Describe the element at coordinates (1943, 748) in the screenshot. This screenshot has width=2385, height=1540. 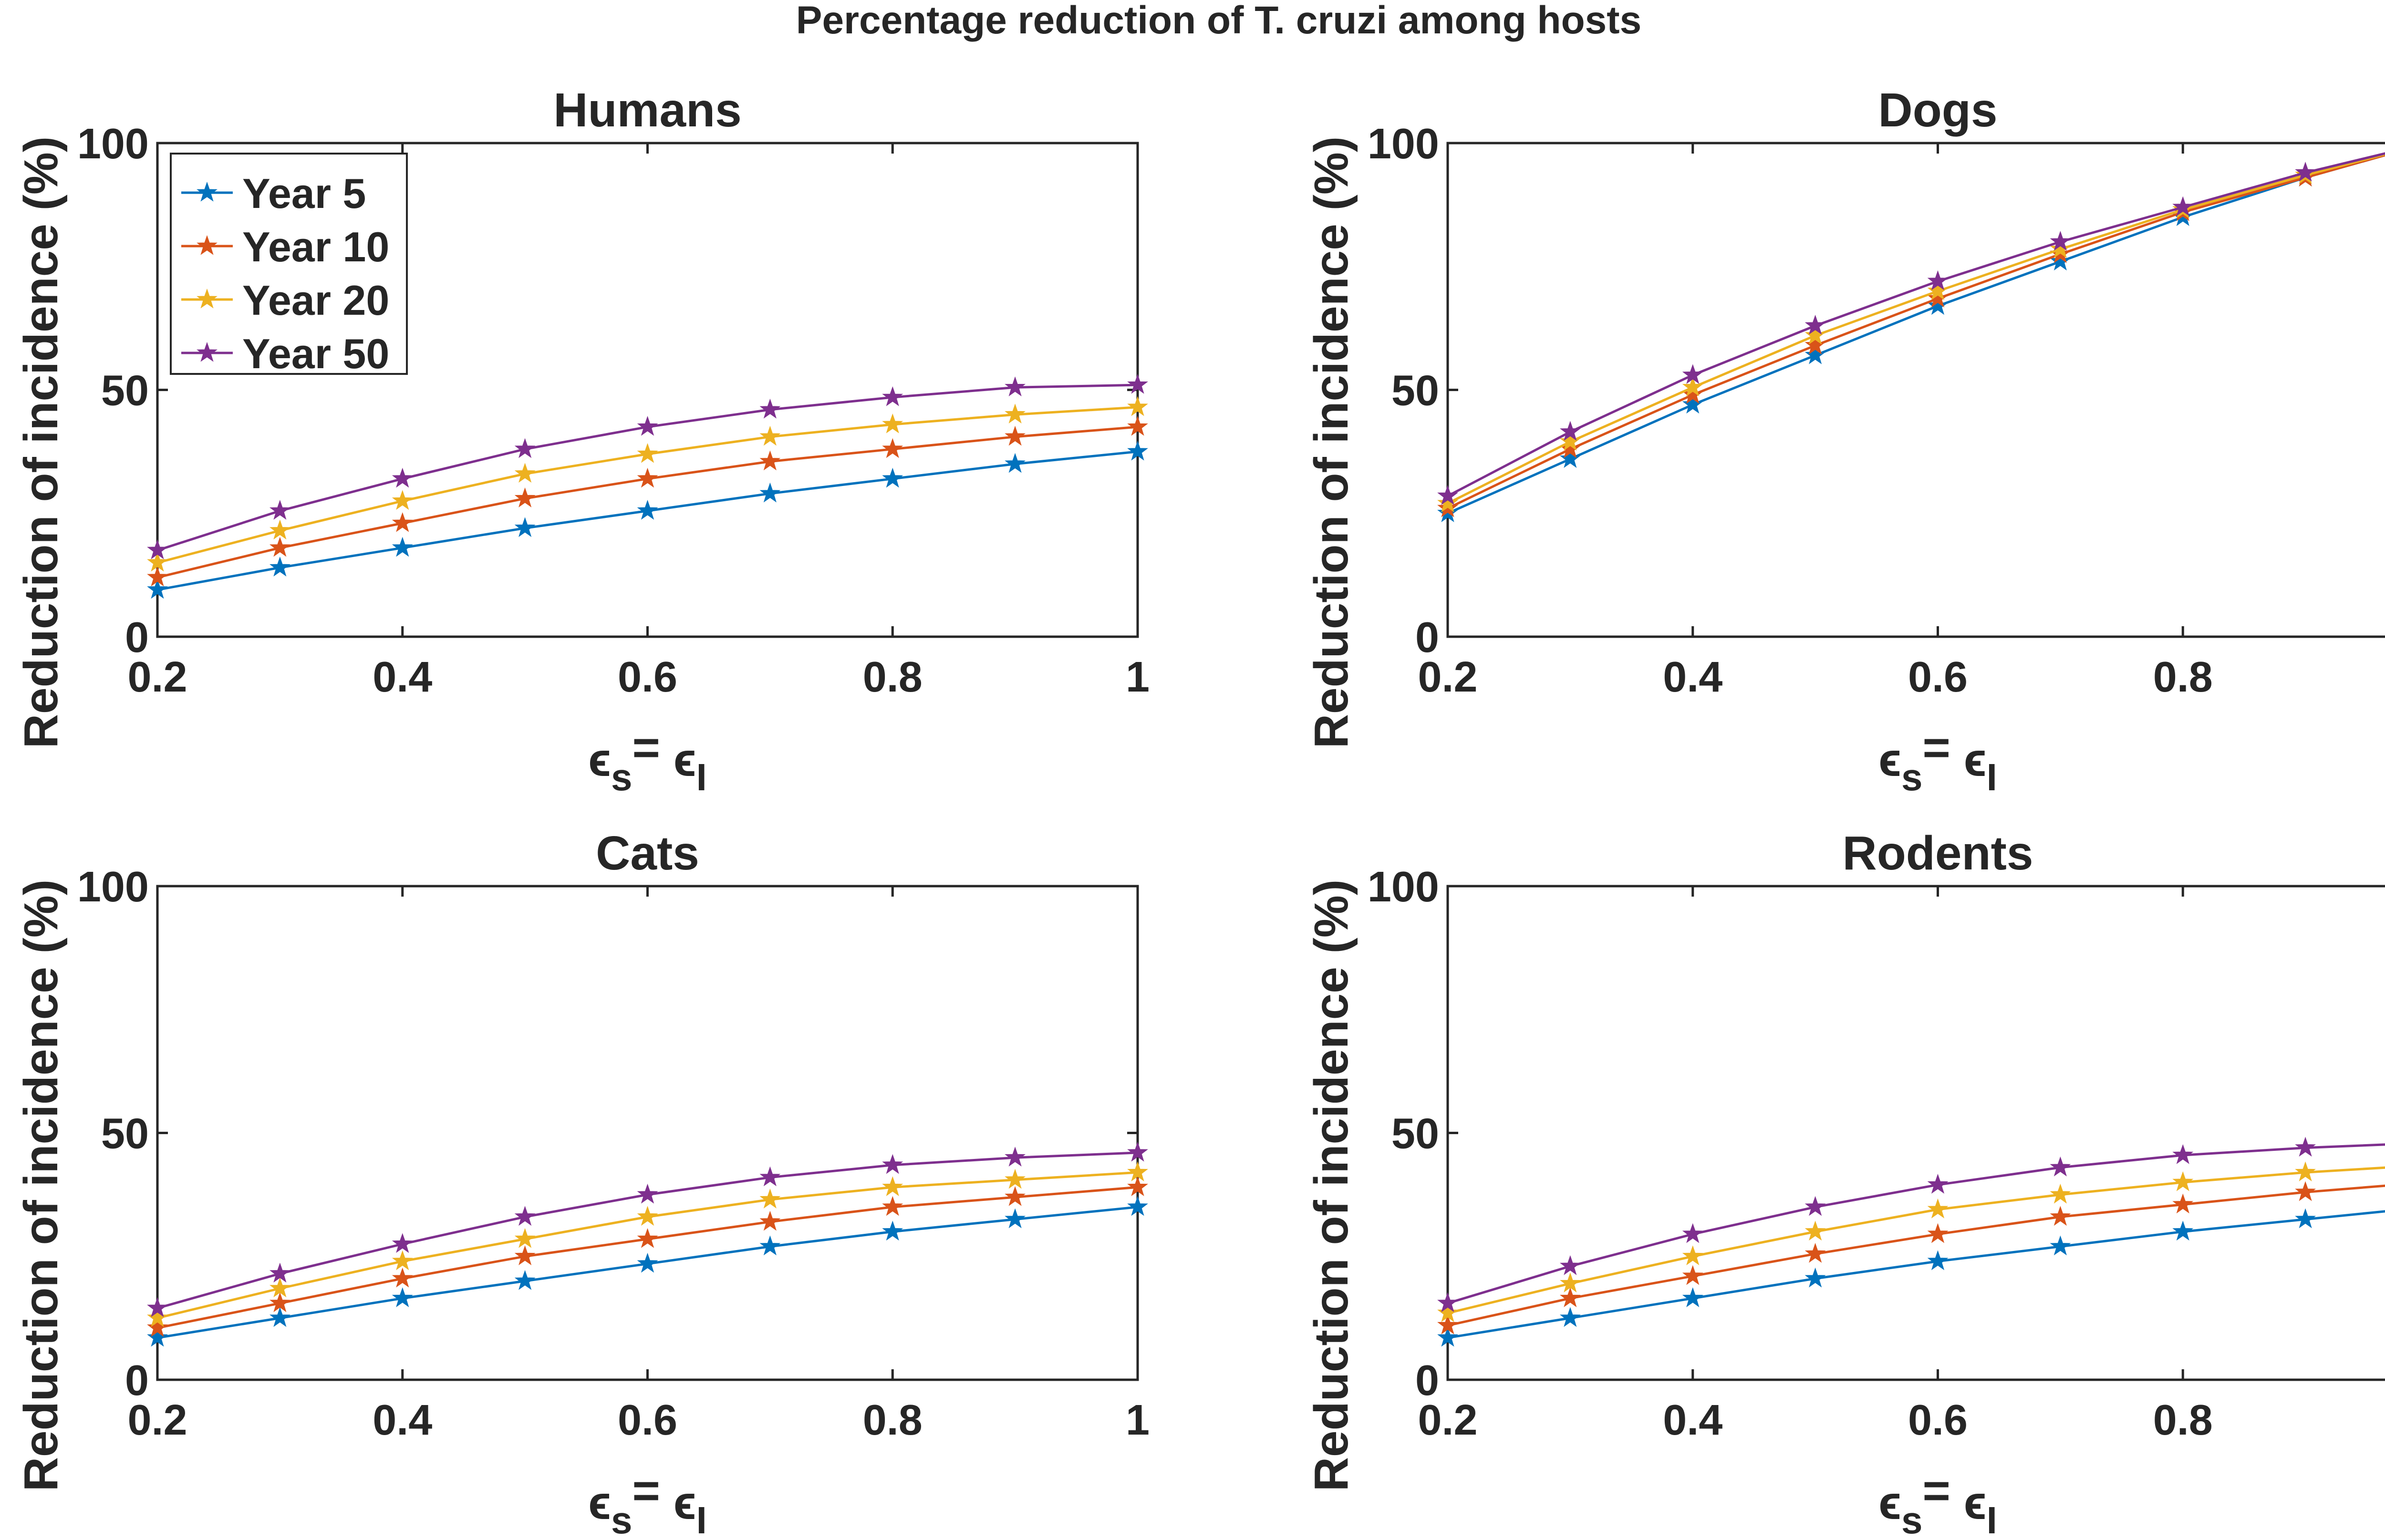
I see `x-label-equals: =` at that location.